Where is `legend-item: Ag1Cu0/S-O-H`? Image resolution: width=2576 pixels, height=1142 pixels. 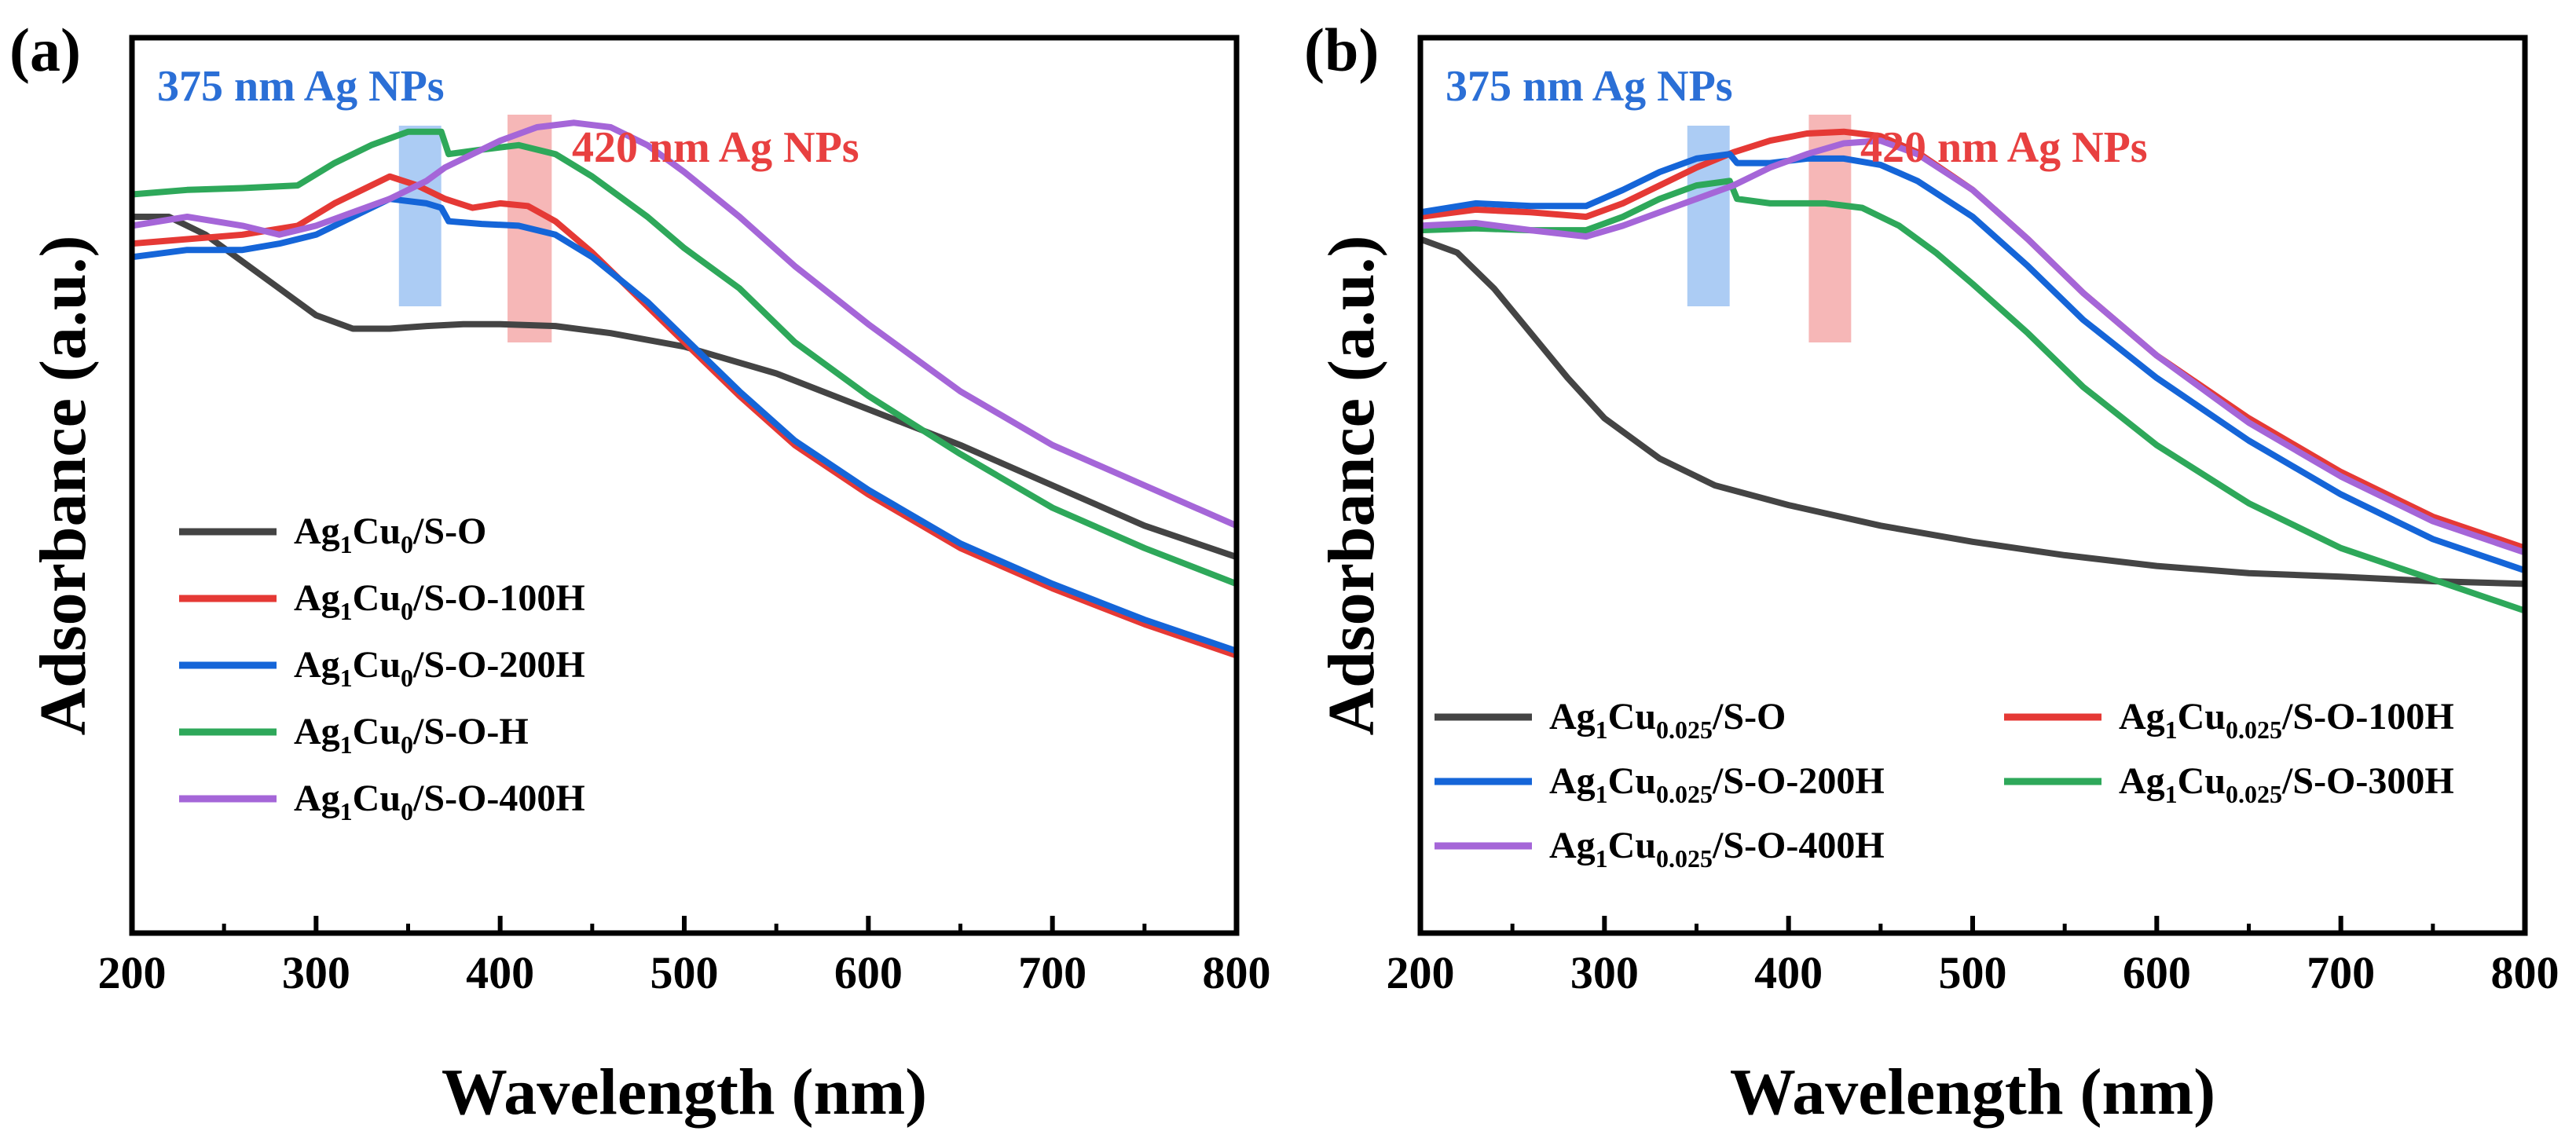 legend-item: Ag1Cu0/S-O-H is located at coordinates (354, 735).